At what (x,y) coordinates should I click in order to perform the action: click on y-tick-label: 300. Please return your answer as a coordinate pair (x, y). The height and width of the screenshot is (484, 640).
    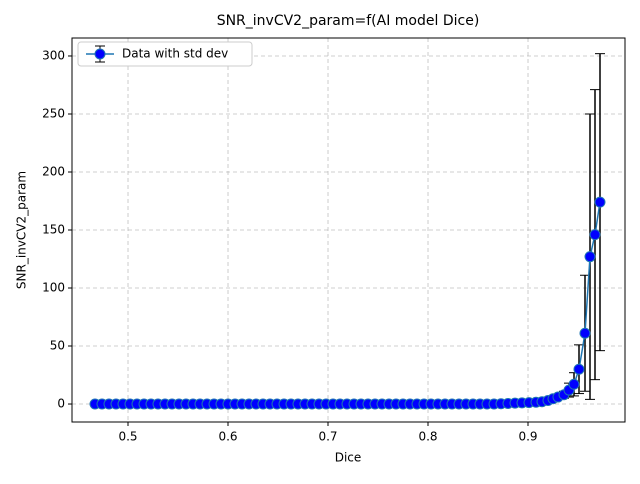
    Looking at the image, I should click on (53, 55).